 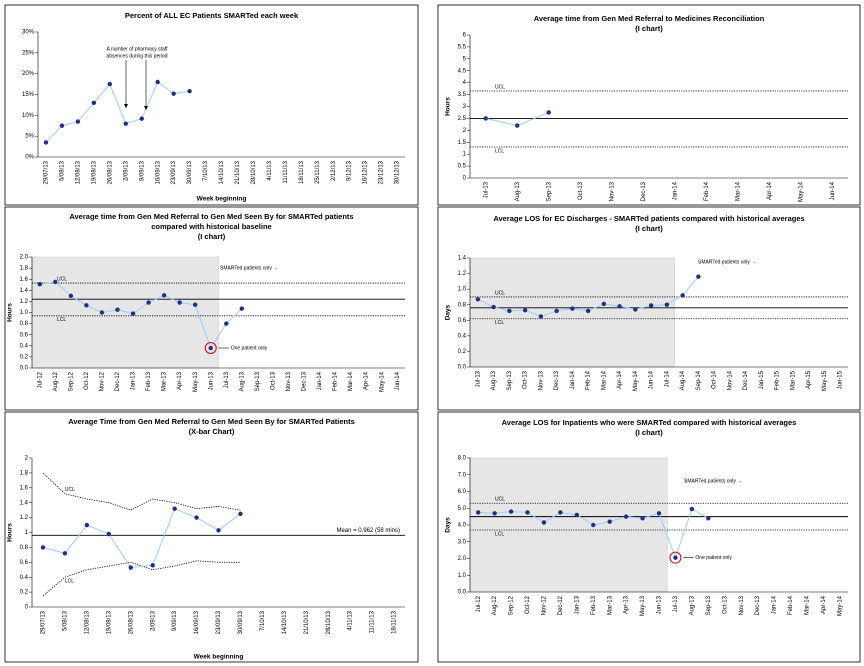 I want to click on x-tick-label: Oct-12, so click(x=528, y=604).